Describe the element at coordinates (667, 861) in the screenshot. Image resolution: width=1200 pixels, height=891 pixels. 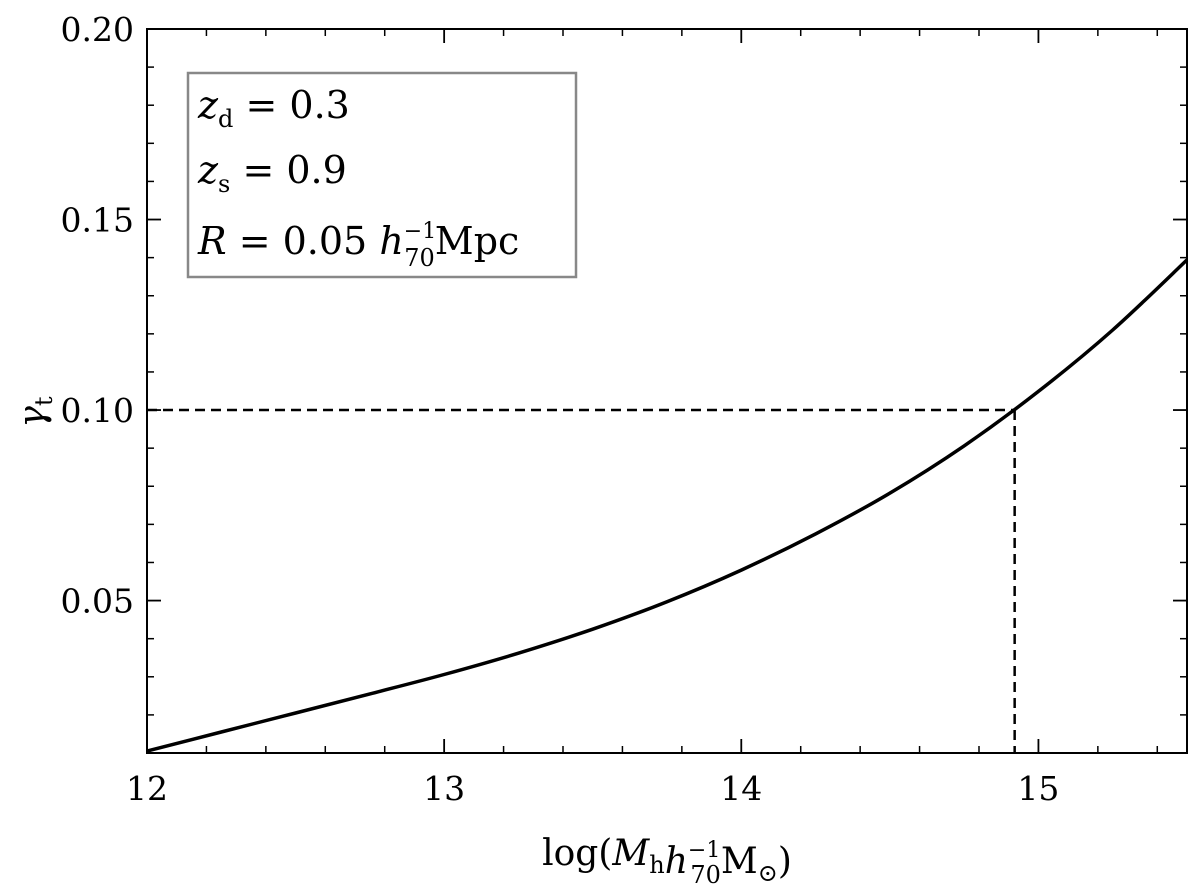
I see `x-axis-label: log(Mhh−1 70M⊙)` at that location.